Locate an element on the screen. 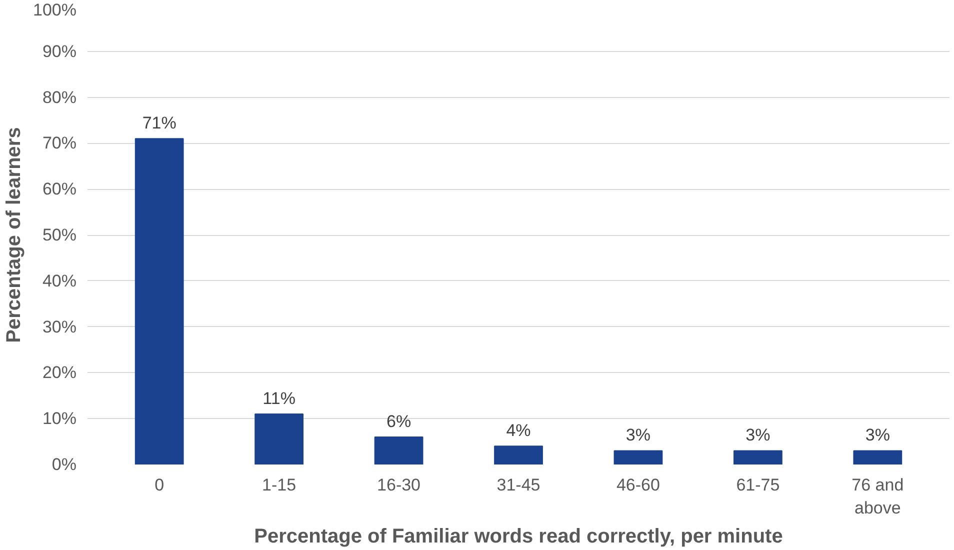  y-tick-label: 40% is located at coordinates (59, 280).